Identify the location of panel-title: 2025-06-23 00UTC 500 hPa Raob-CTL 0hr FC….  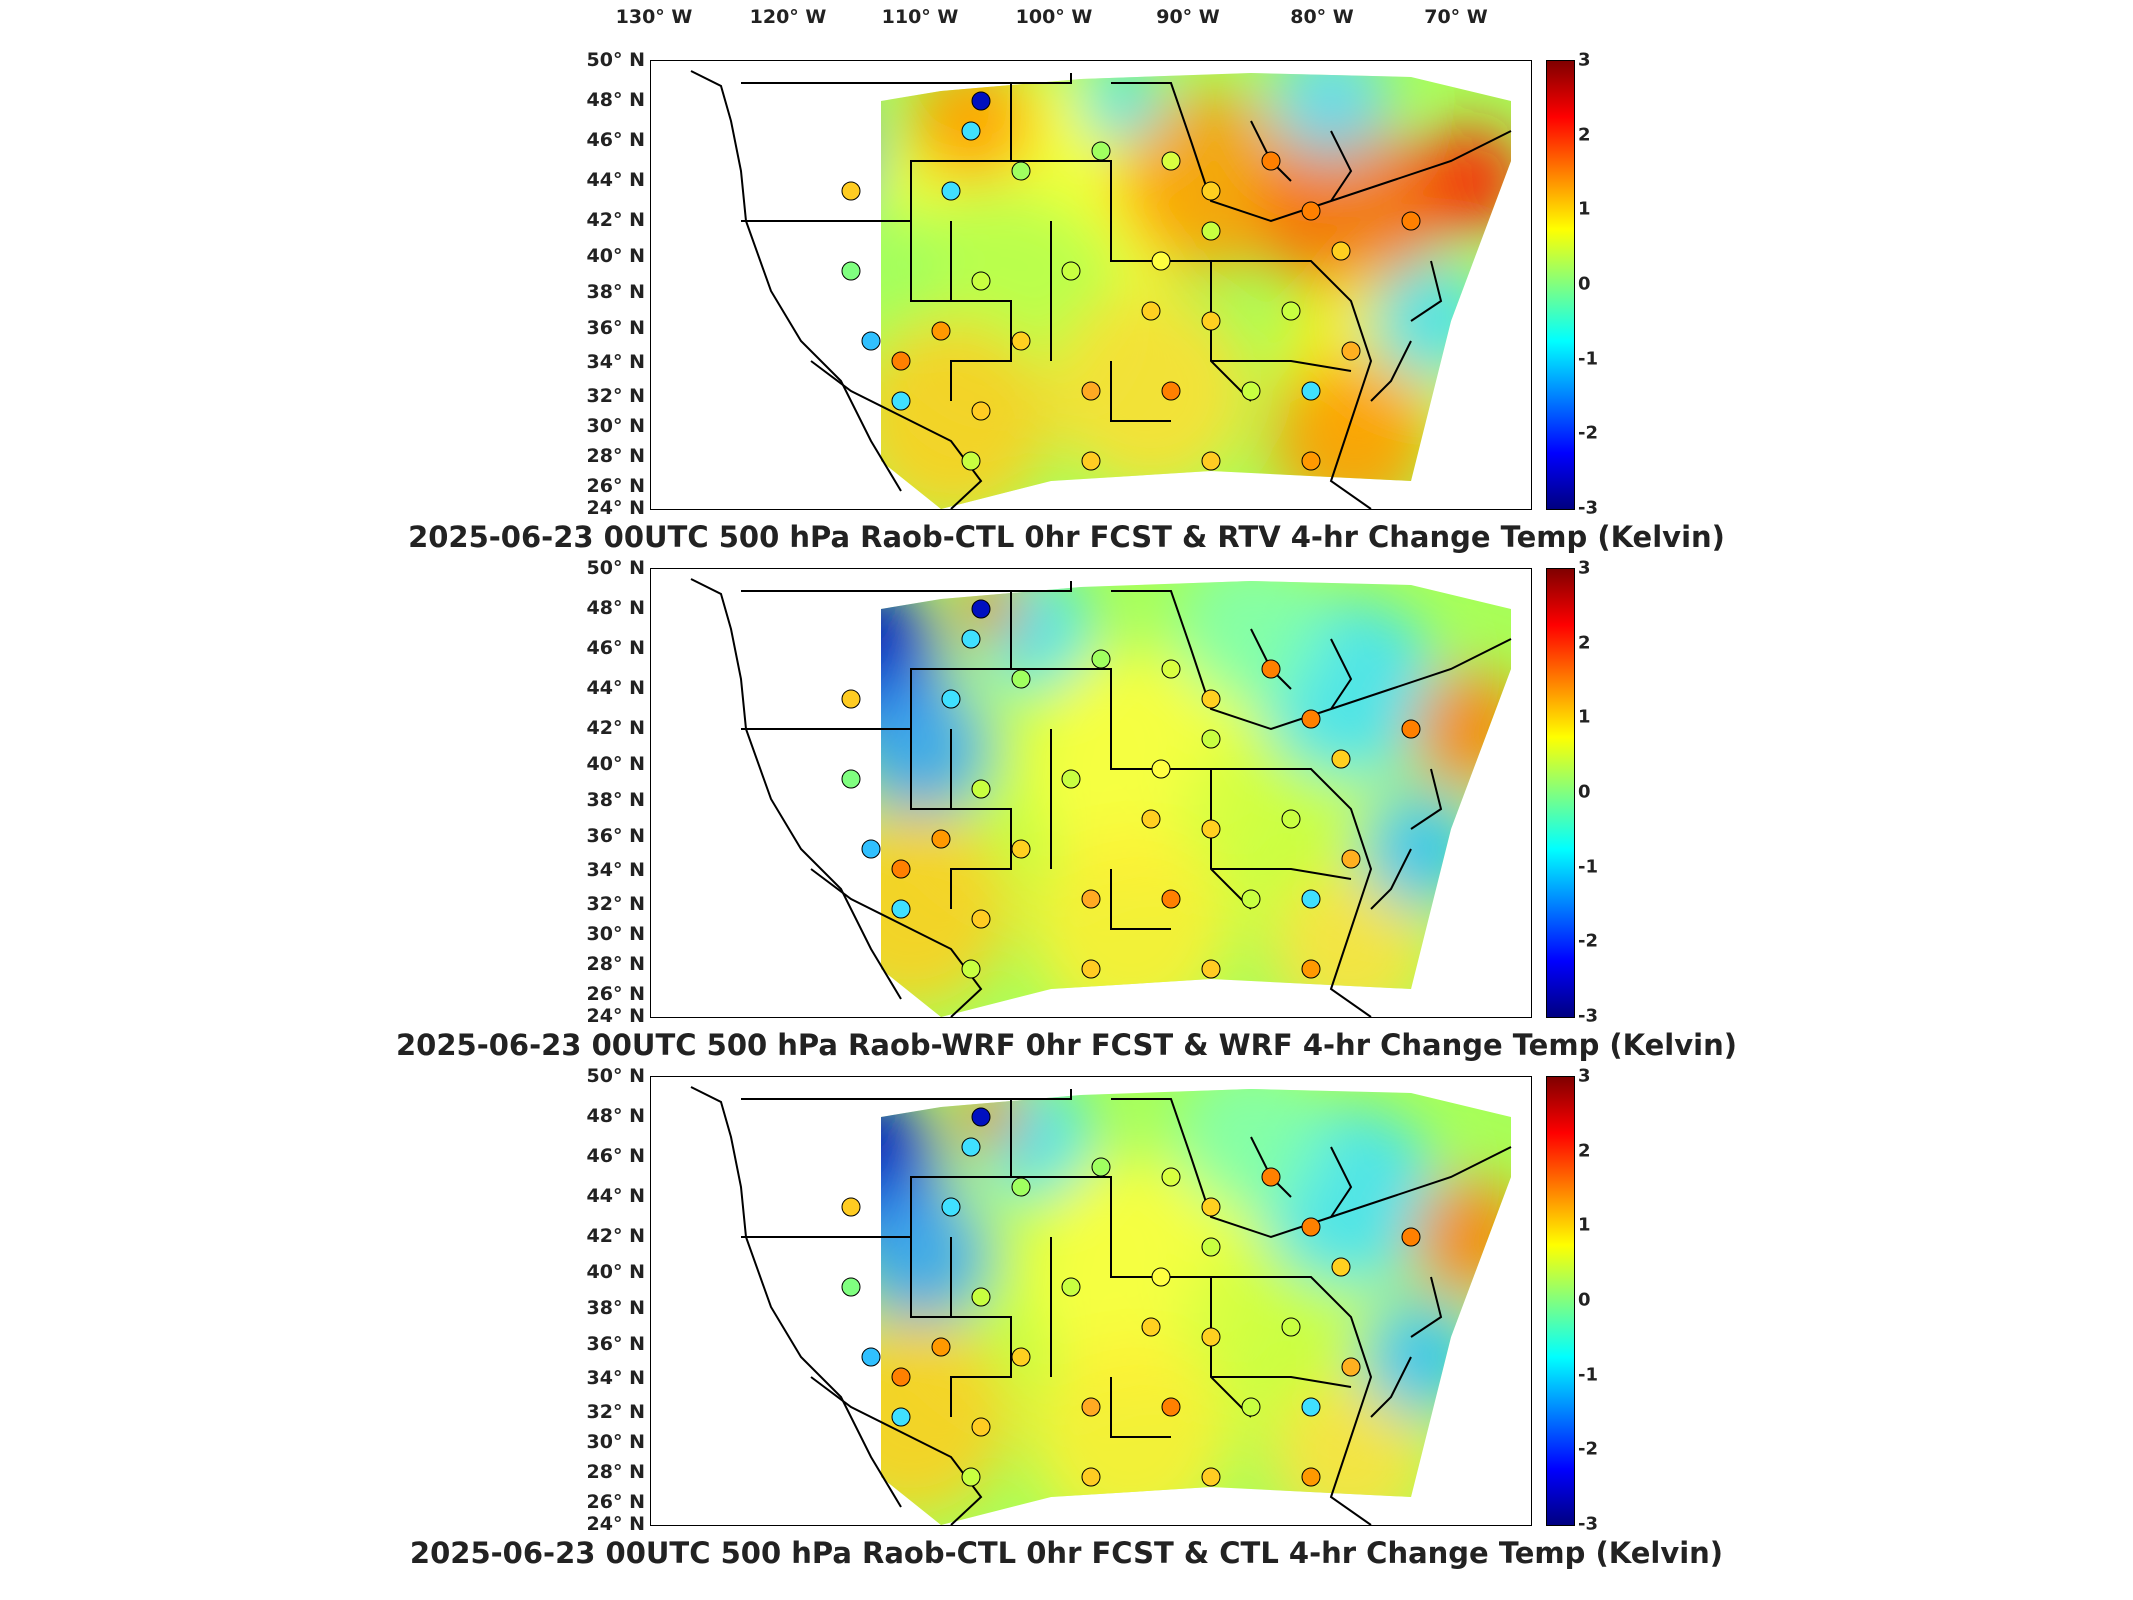
(1066, 537).